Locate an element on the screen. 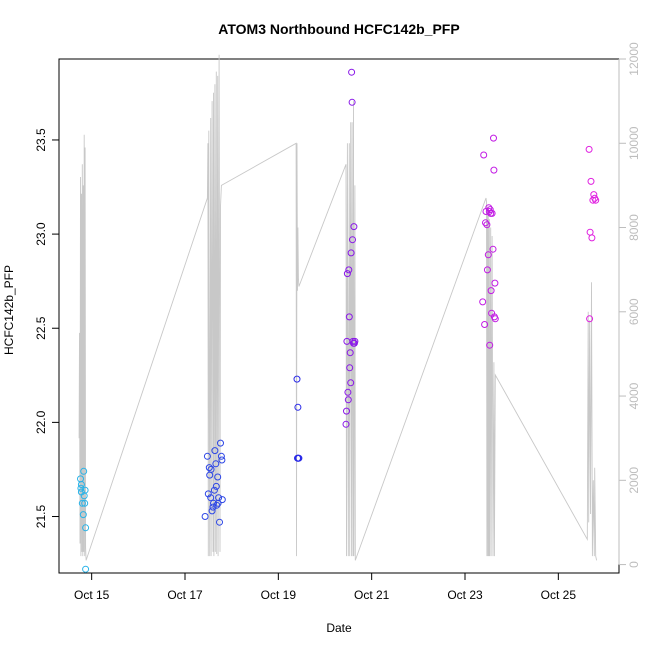 The image size is (650, 650). x-tick-label: Oct 15 is located at coordinates (92, 595).